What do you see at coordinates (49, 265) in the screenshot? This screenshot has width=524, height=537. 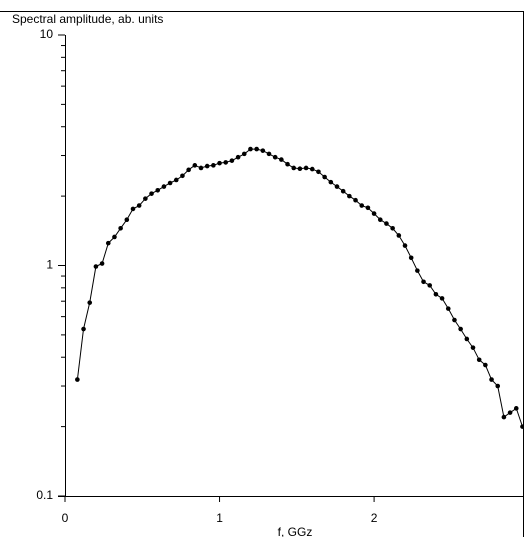 I see `y-tick-label: 1` at bounding box center [49, 265].